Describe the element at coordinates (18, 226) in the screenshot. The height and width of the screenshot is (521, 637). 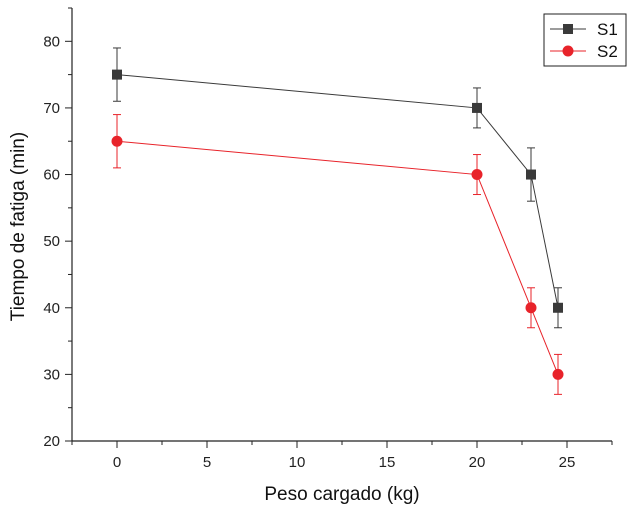
I see `y-axis-title: Tiempo de fatiga (min)` at that location.